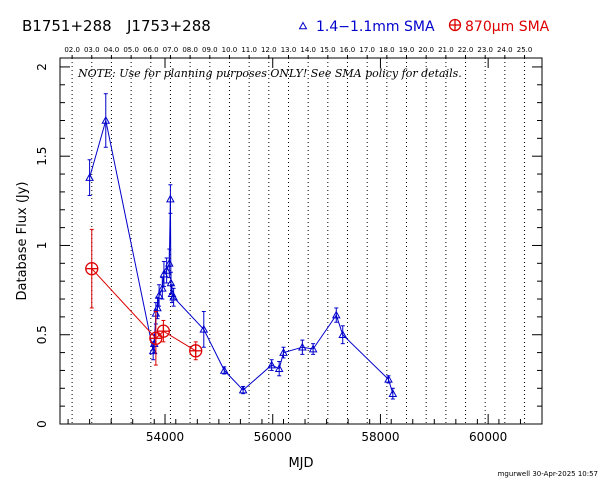 The image size is (601, 485). Describe the element at coordinates (308, 50) in the screenshot. I see `top-tick-label: 14.0` at that location.